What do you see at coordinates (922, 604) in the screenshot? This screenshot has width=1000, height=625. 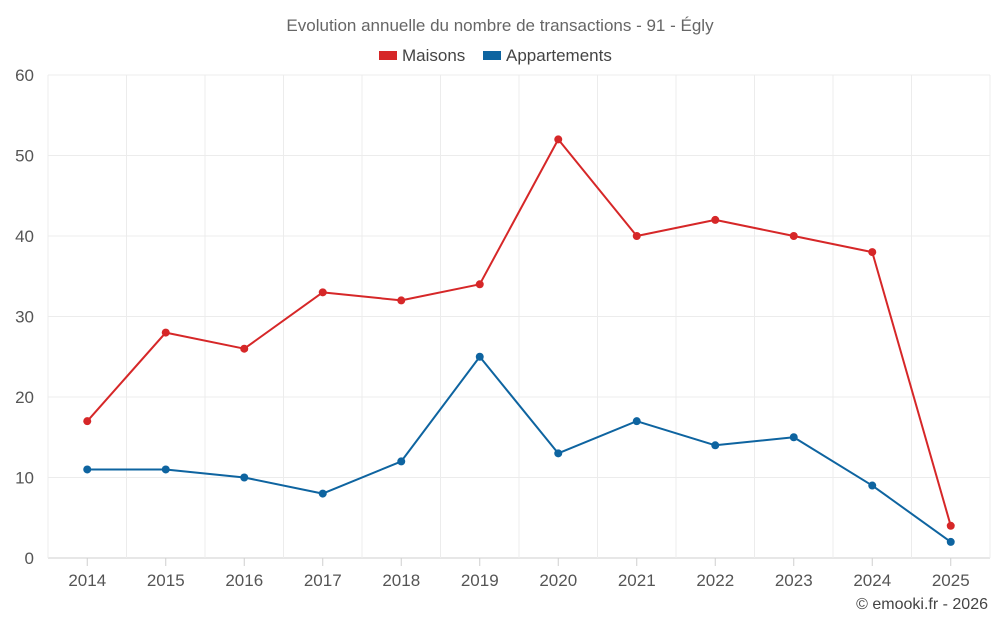 I see `credit-text: © emooki.fr - 2026` at bounding box center [922, 604].